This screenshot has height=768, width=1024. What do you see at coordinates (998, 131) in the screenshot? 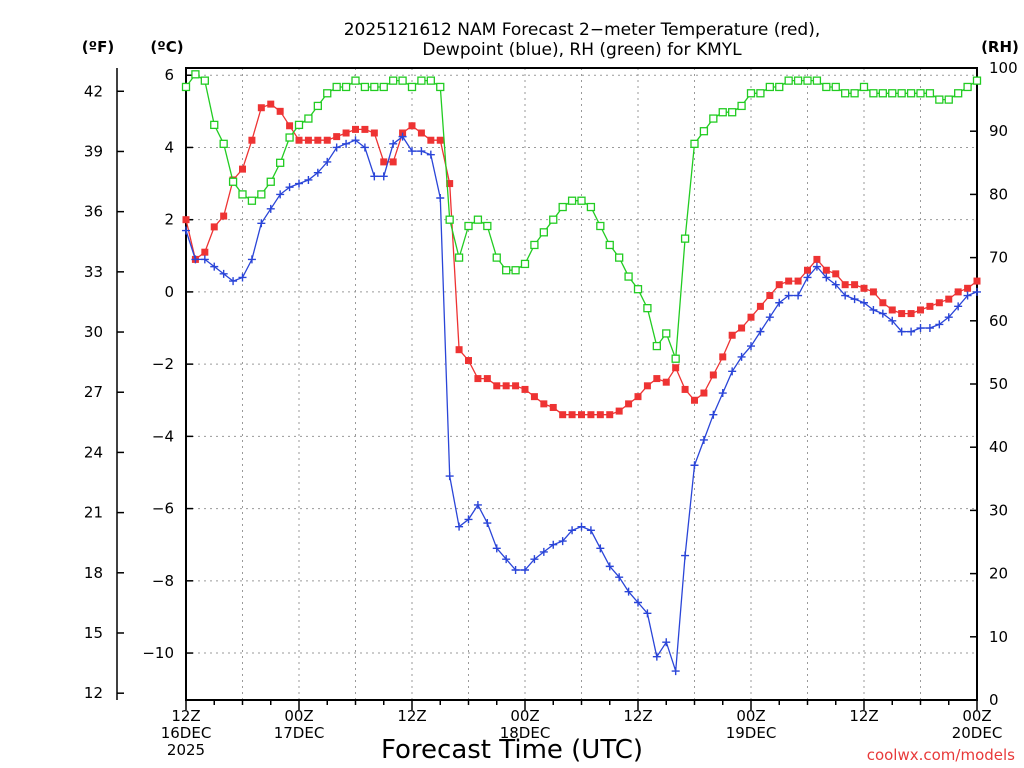
I see `rh-tick-label: 90` at bounding box center [998, 131].